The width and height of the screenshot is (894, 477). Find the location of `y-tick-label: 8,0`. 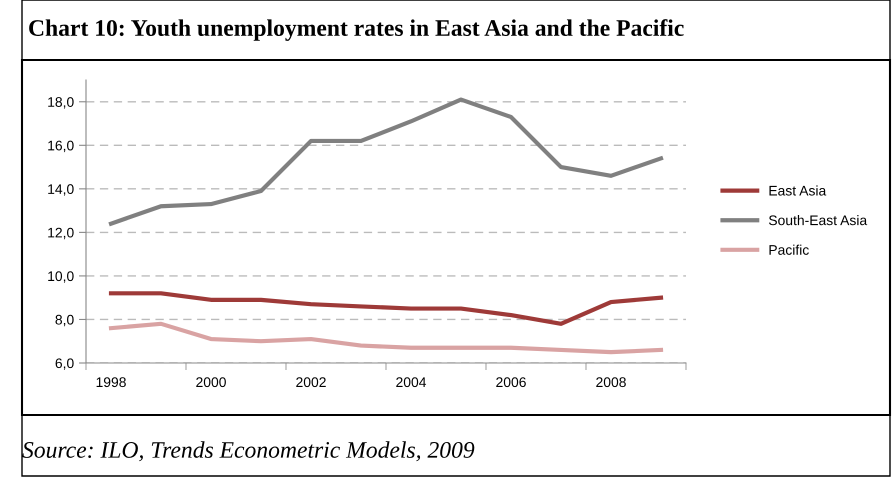

y-tick-label: 8,0 is located at coordinates (64, 320).